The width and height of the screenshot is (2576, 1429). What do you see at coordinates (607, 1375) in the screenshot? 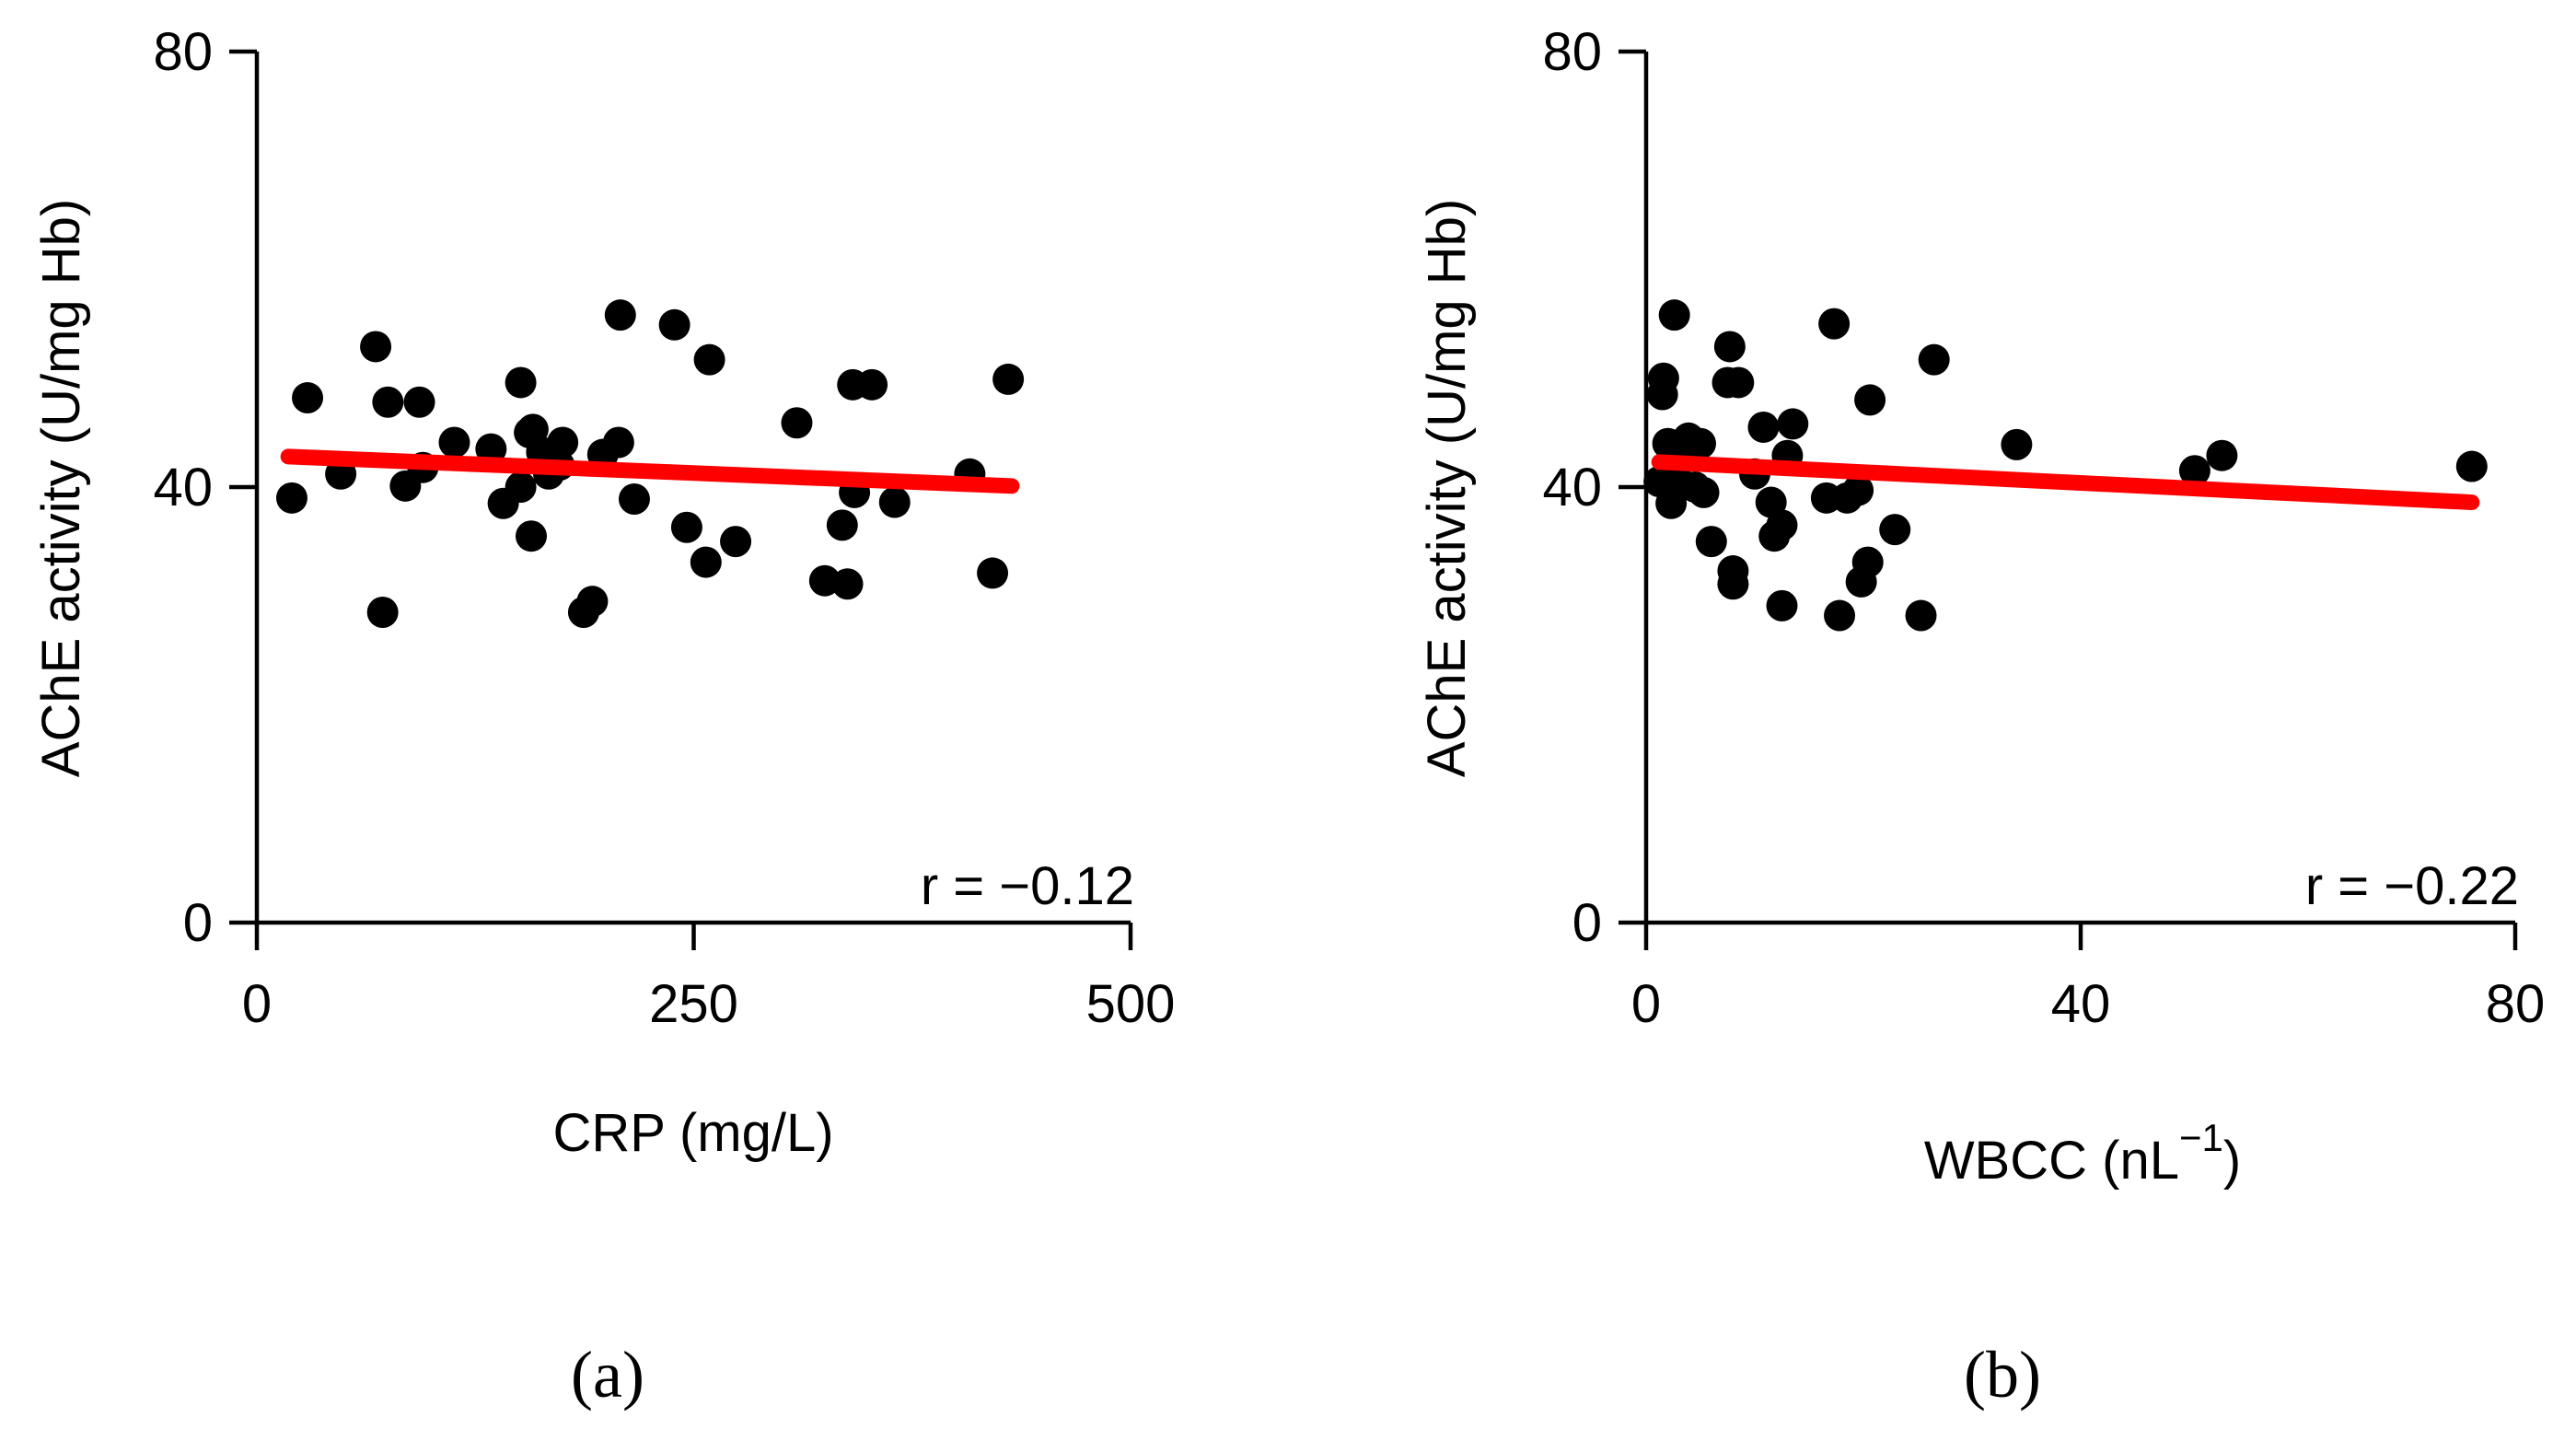
I see `panel-label: (a)` at bounding box center [607, 1375].